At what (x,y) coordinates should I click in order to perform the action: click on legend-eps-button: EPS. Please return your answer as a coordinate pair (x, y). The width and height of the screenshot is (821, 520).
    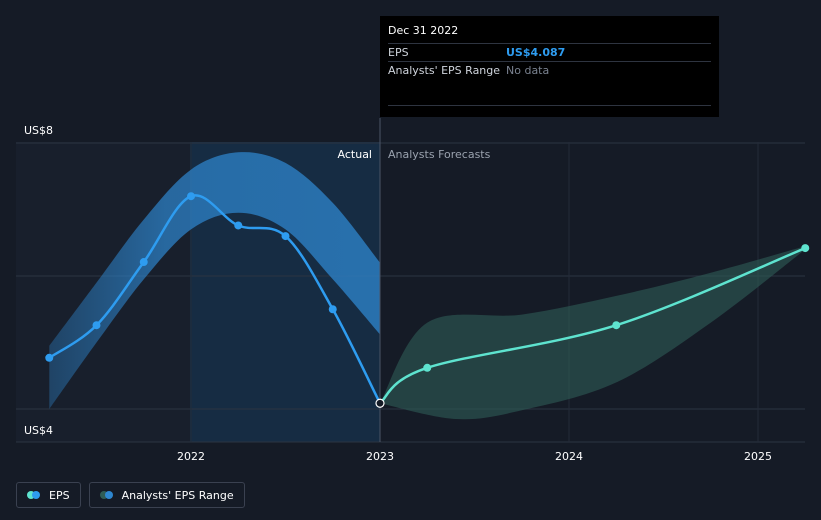
    Looking at the image, I should click on (48, 495).